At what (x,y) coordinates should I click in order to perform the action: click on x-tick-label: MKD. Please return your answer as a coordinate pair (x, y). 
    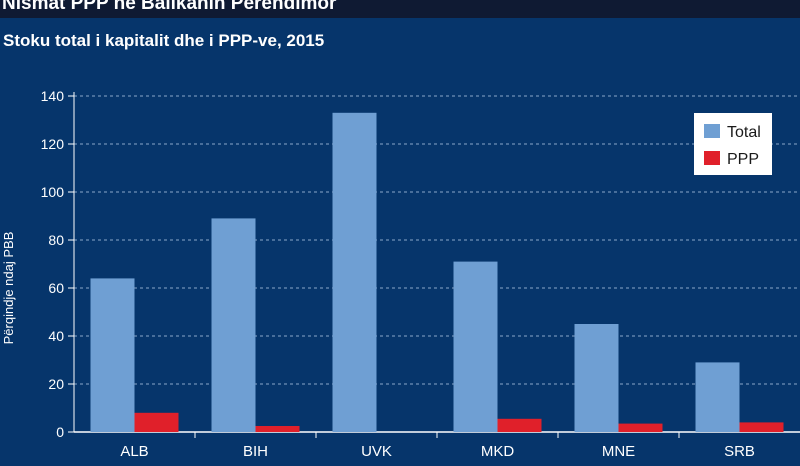
    Looking at the image, I should click on (498, 451).